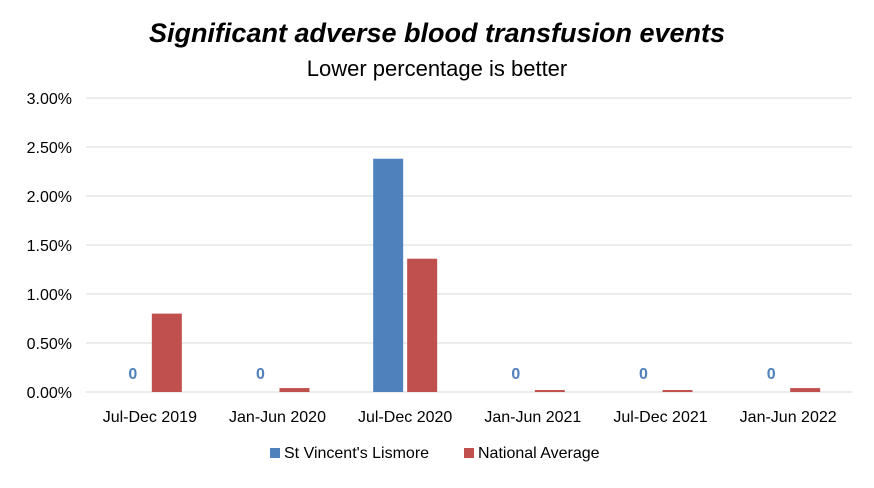 The height and width of the screenshot is (488, 874). I want to click on legend: St Vincent's Lismore National Average, so click(435, 453).